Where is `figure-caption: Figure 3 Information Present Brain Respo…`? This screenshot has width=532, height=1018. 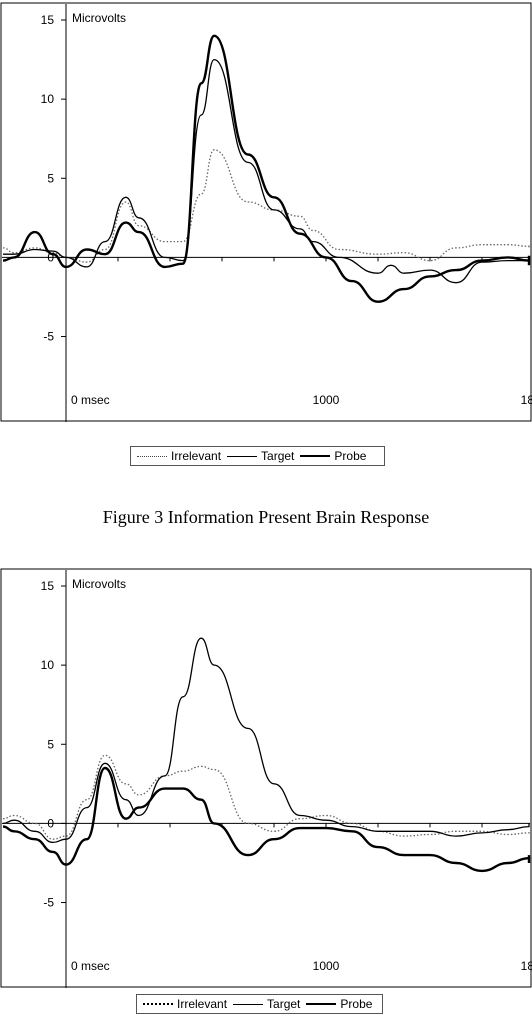
figure-caption: Figure 3 Information Present Brain Respo… is located at coordinates (266, 517).